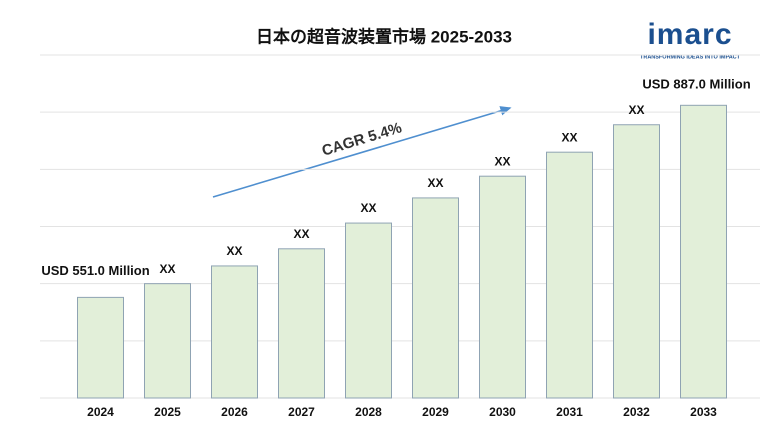 The width and height of the screenshot is (768, 432). What do you see at coordinates (435, 412) in the screenshot?
I see `x-tick-label: 2029` at bounding box center [435, 412].